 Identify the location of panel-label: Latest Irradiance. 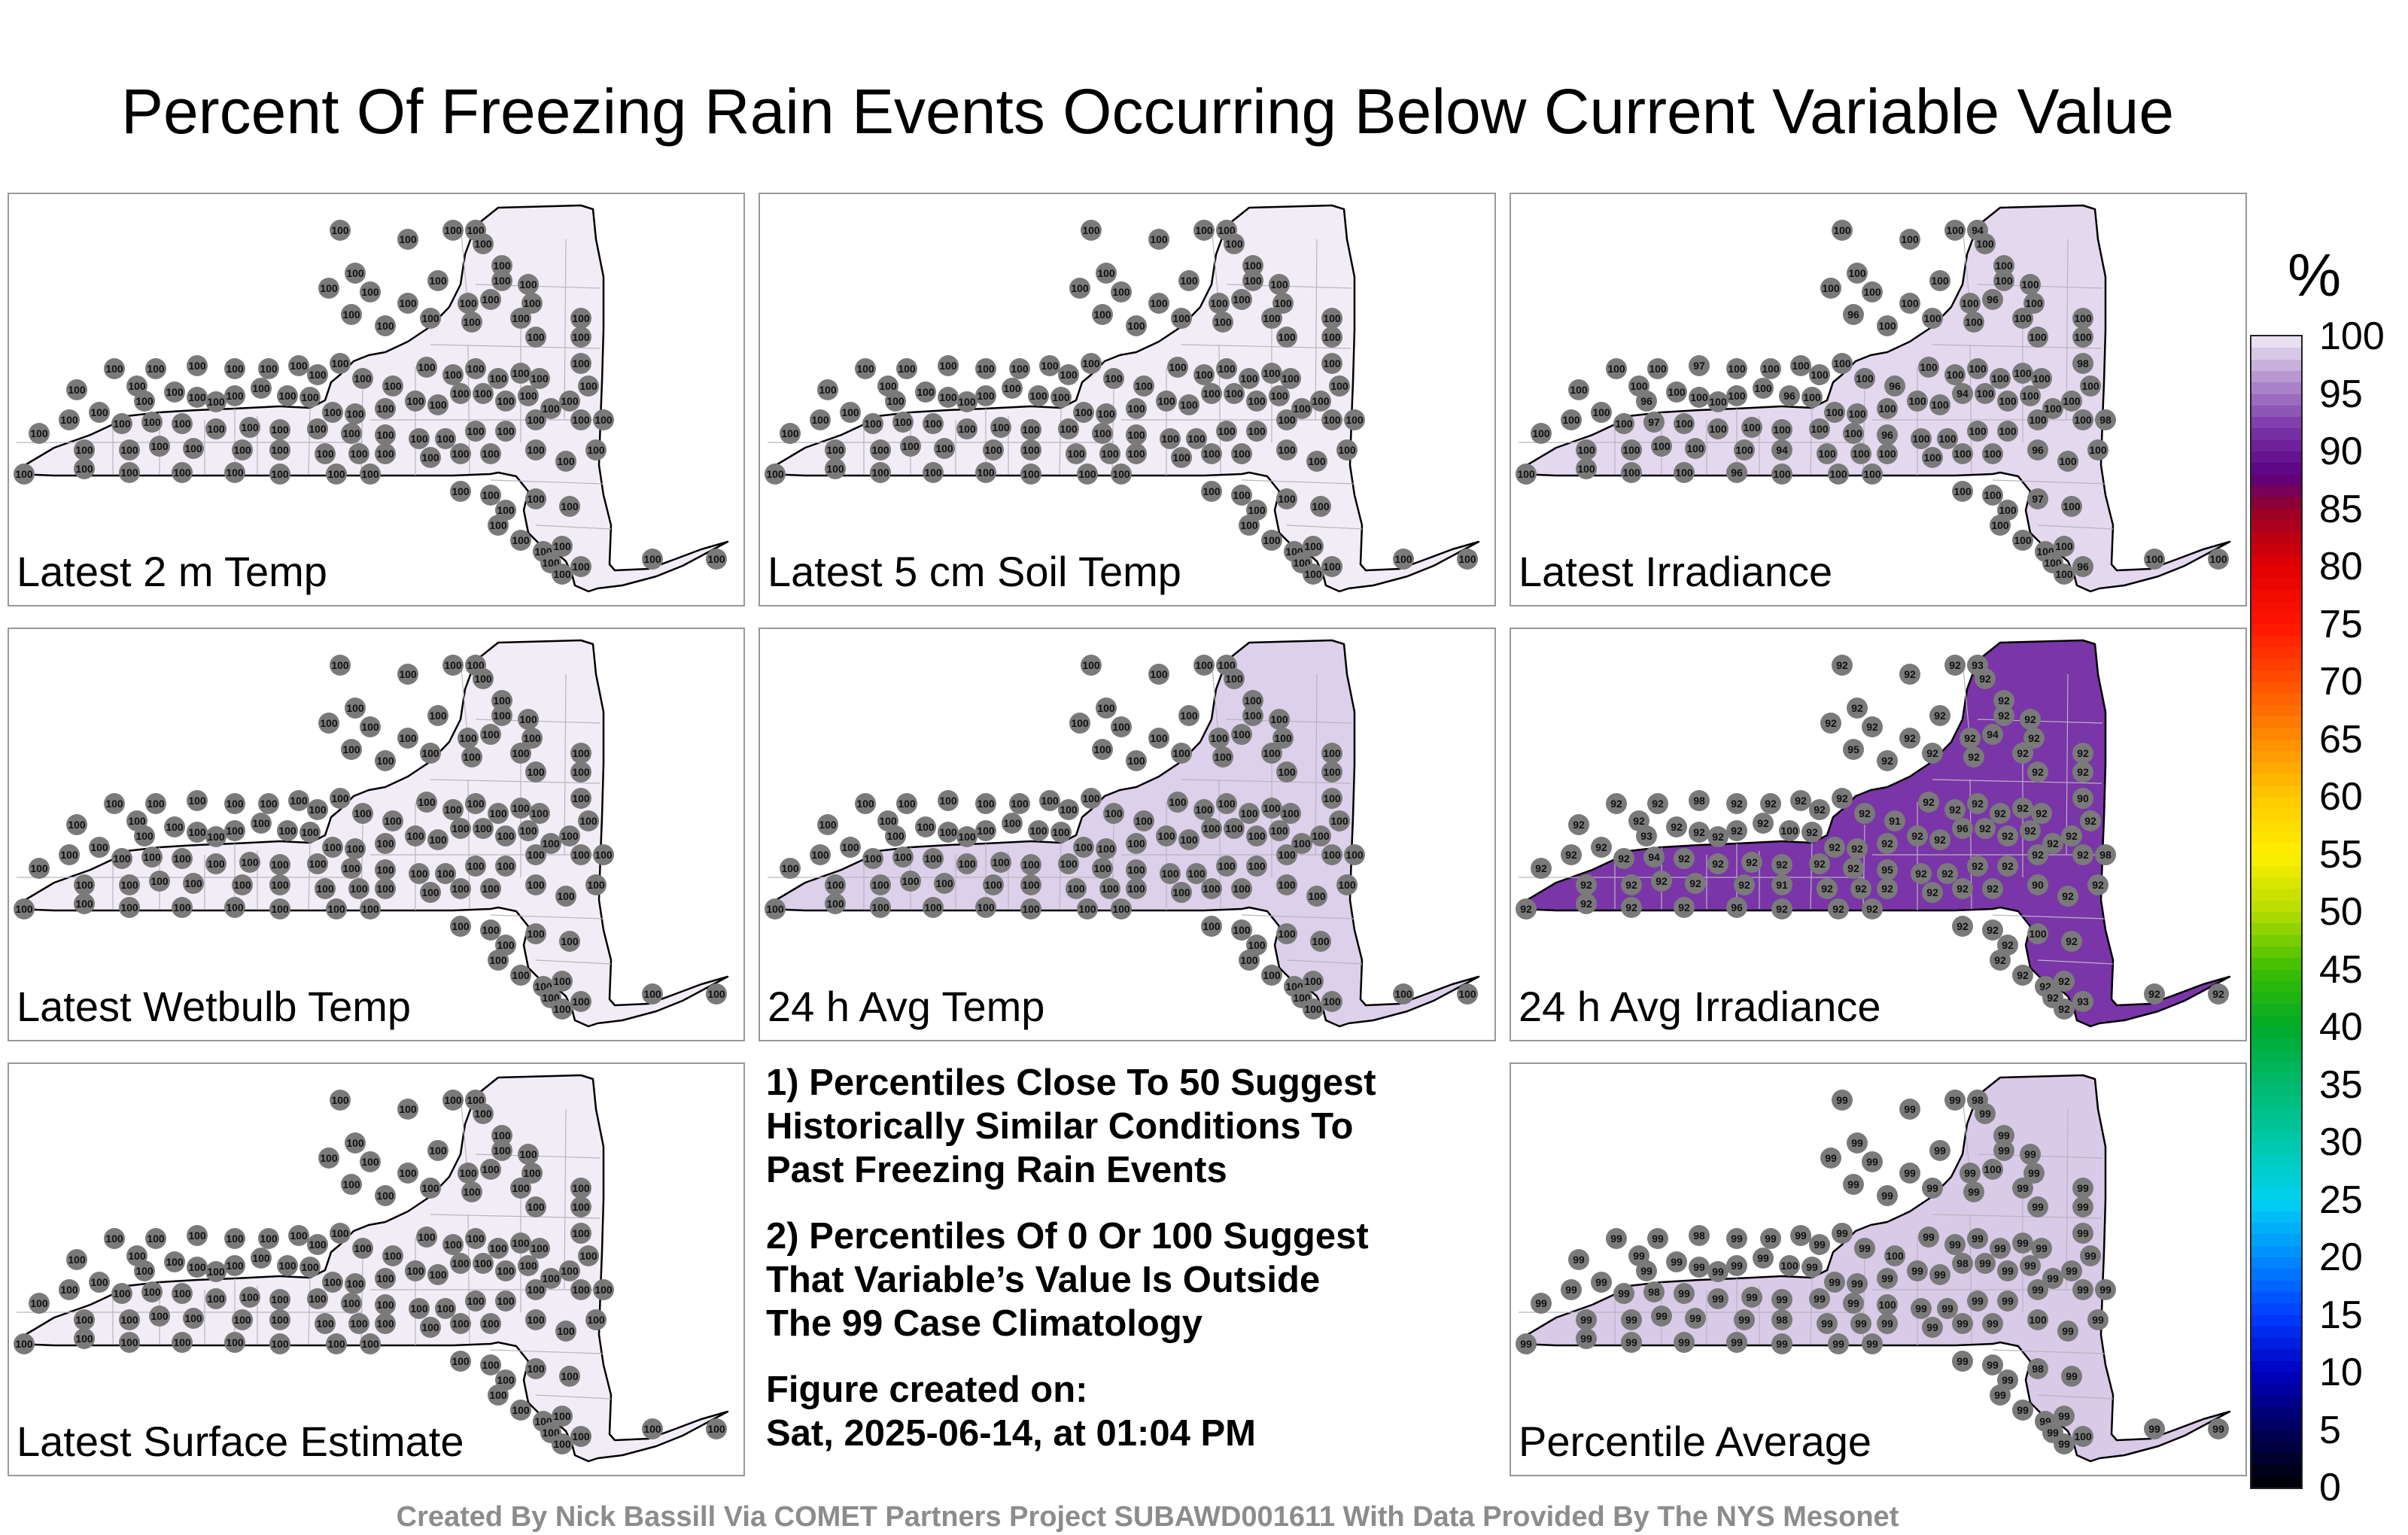
(1676, 571).